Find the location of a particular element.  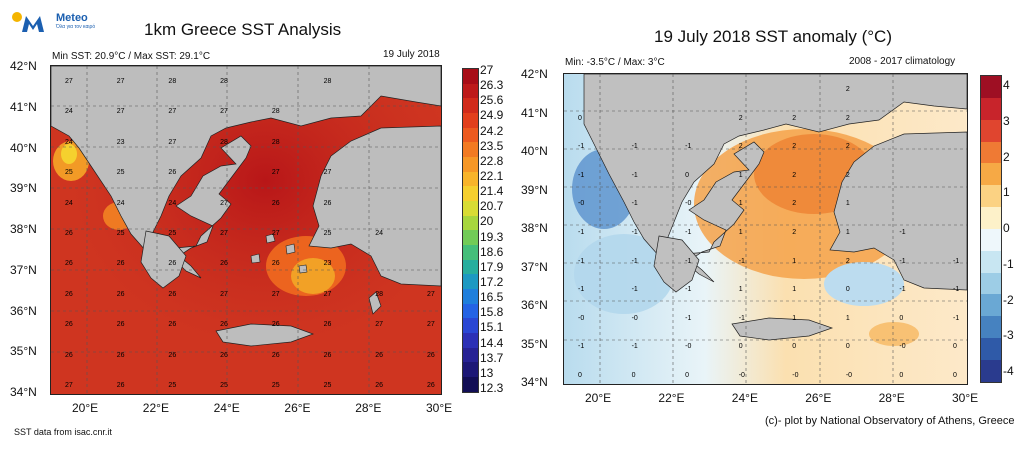

grid-value-label: 23 is located at coordinates (120, 142).